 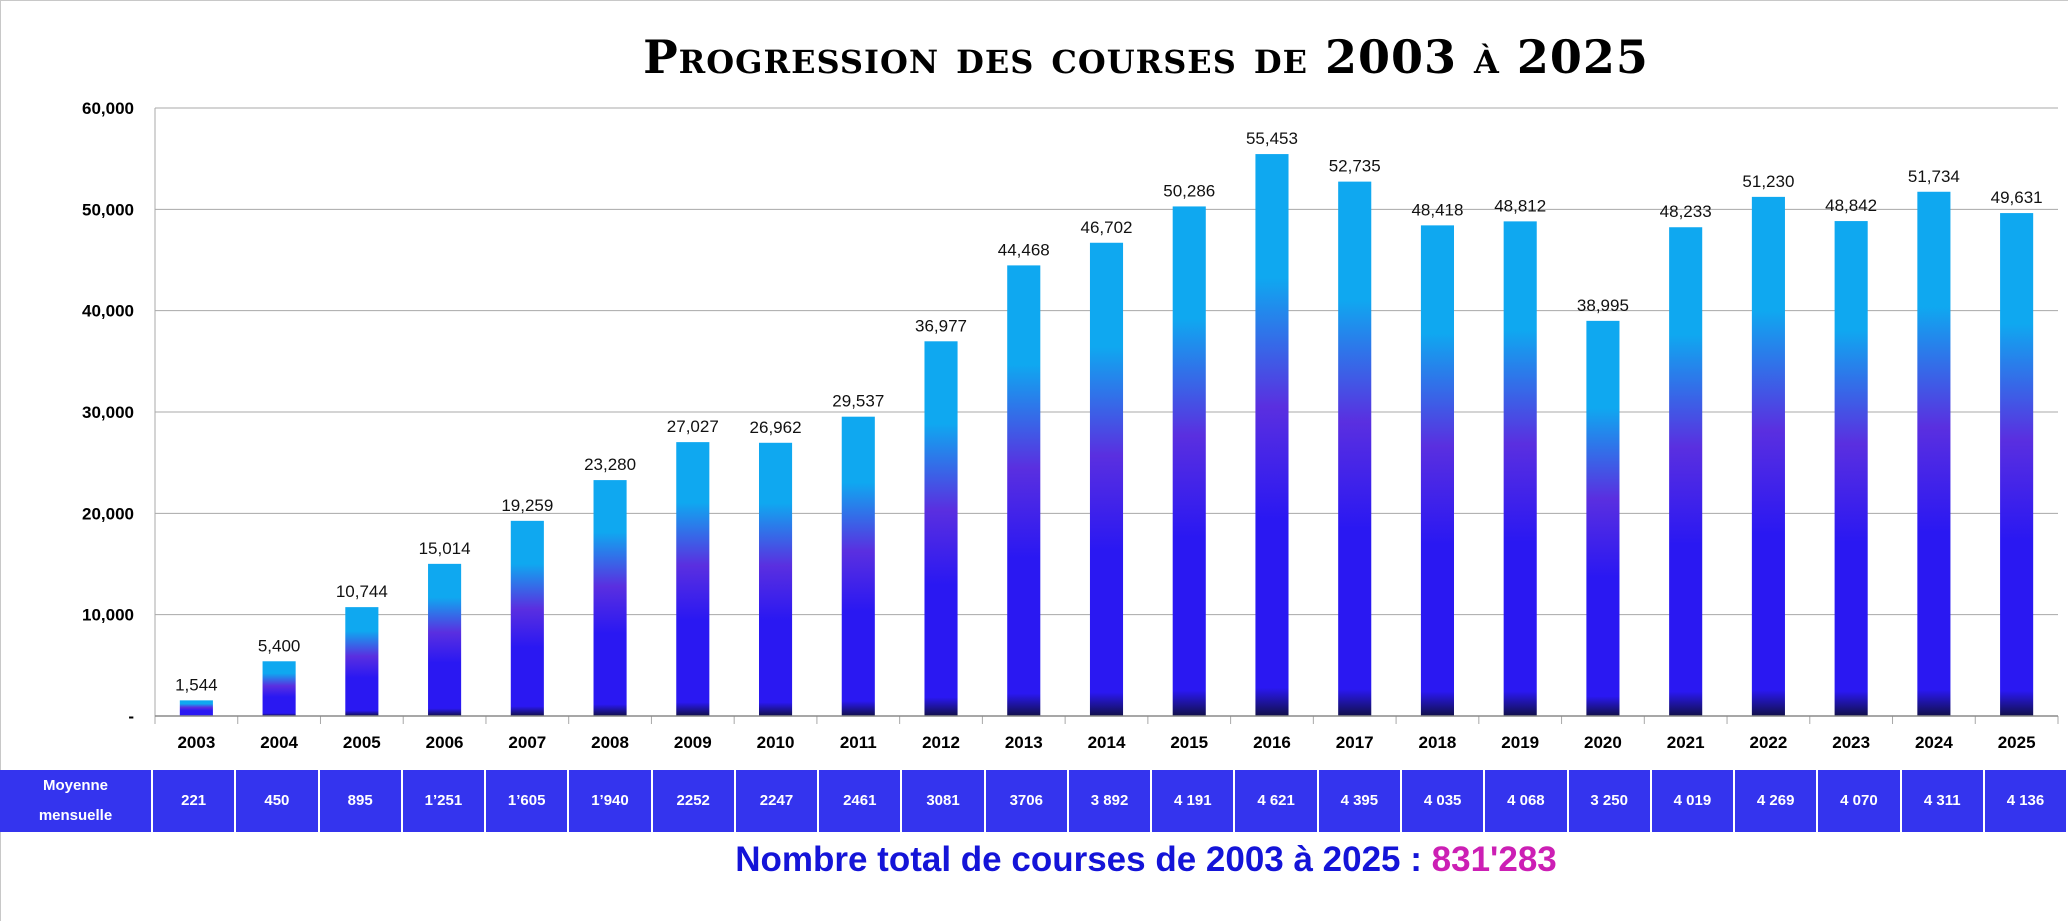 I want to click on data-label-2005: 10,744, so click(x=362, y=591).